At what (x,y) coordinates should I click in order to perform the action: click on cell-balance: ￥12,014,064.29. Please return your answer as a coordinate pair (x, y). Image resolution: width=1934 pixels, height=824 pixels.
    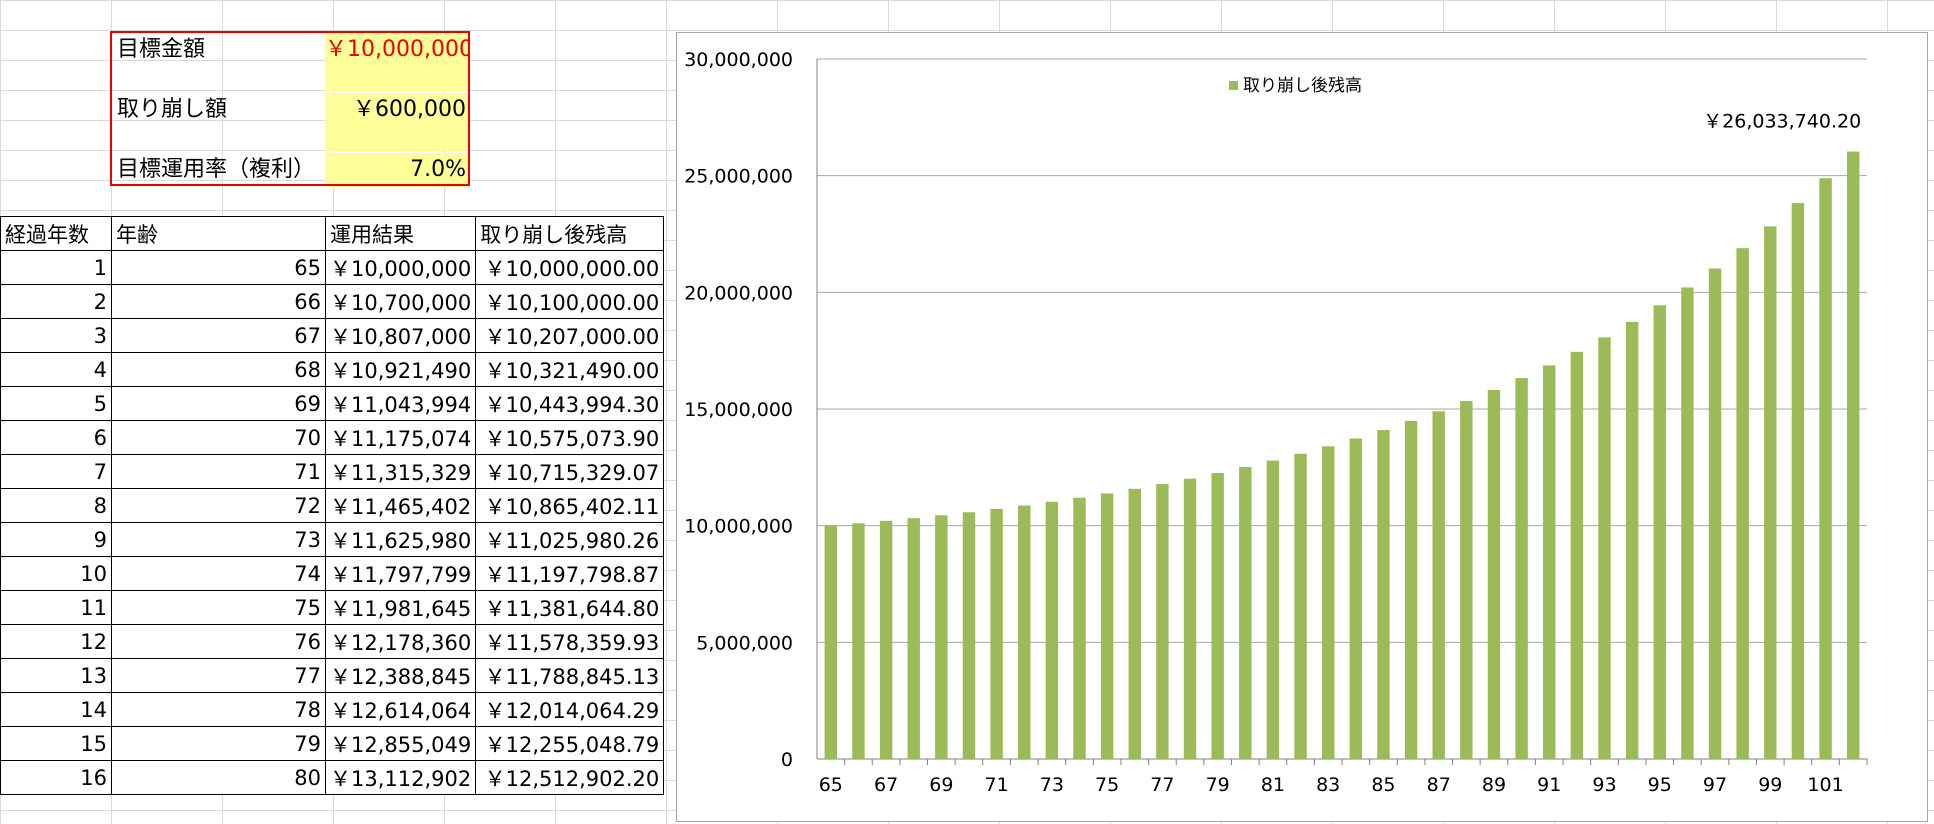
    Looking at the image, I should click on (570, 709).